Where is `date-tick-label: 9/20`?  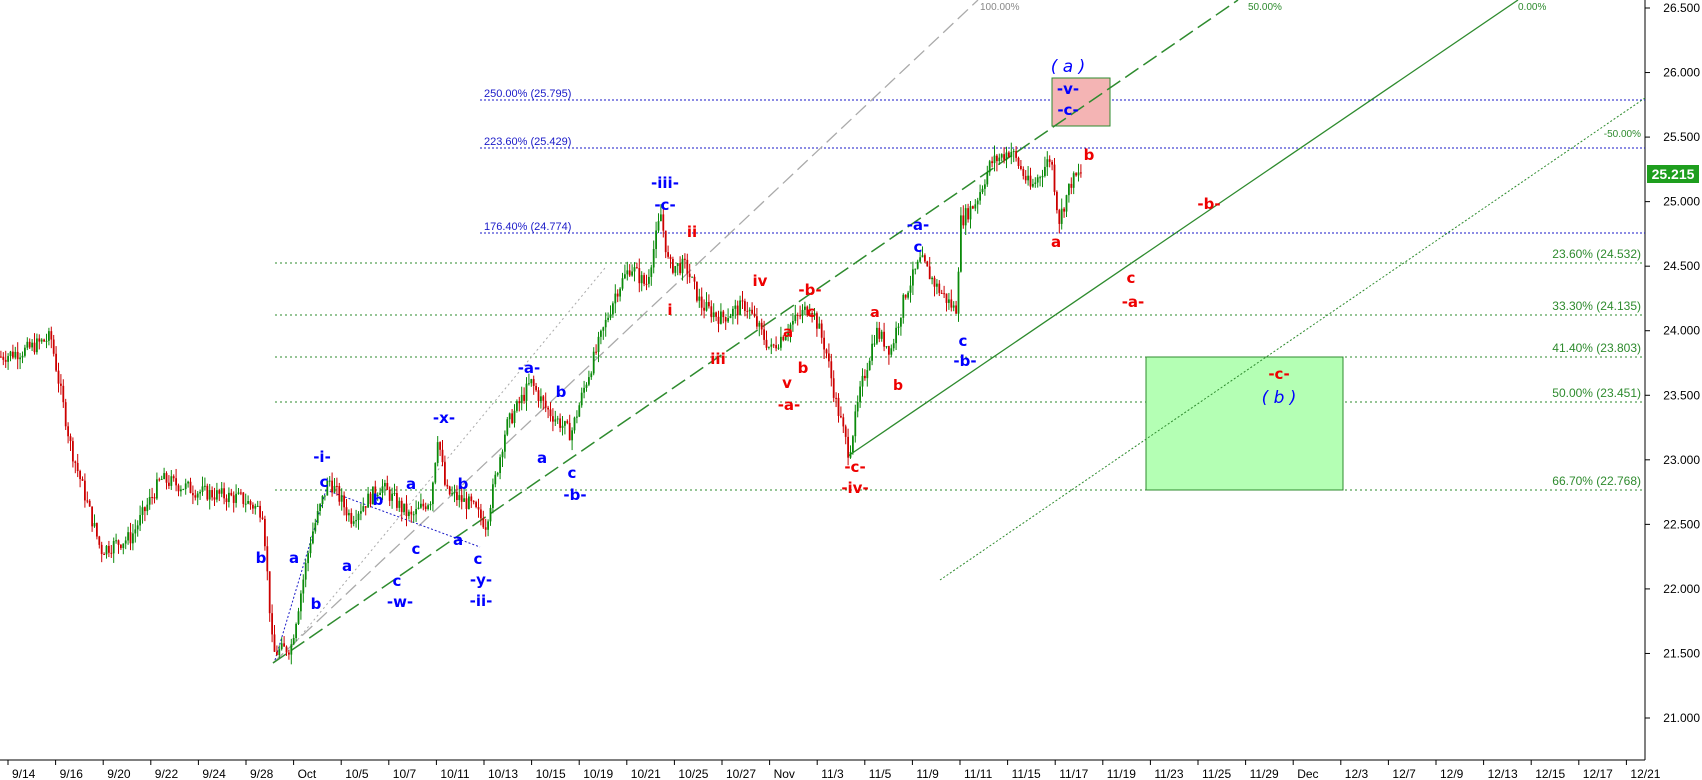 date-tick-label: 9/20 is located at coordinates (119, 773).